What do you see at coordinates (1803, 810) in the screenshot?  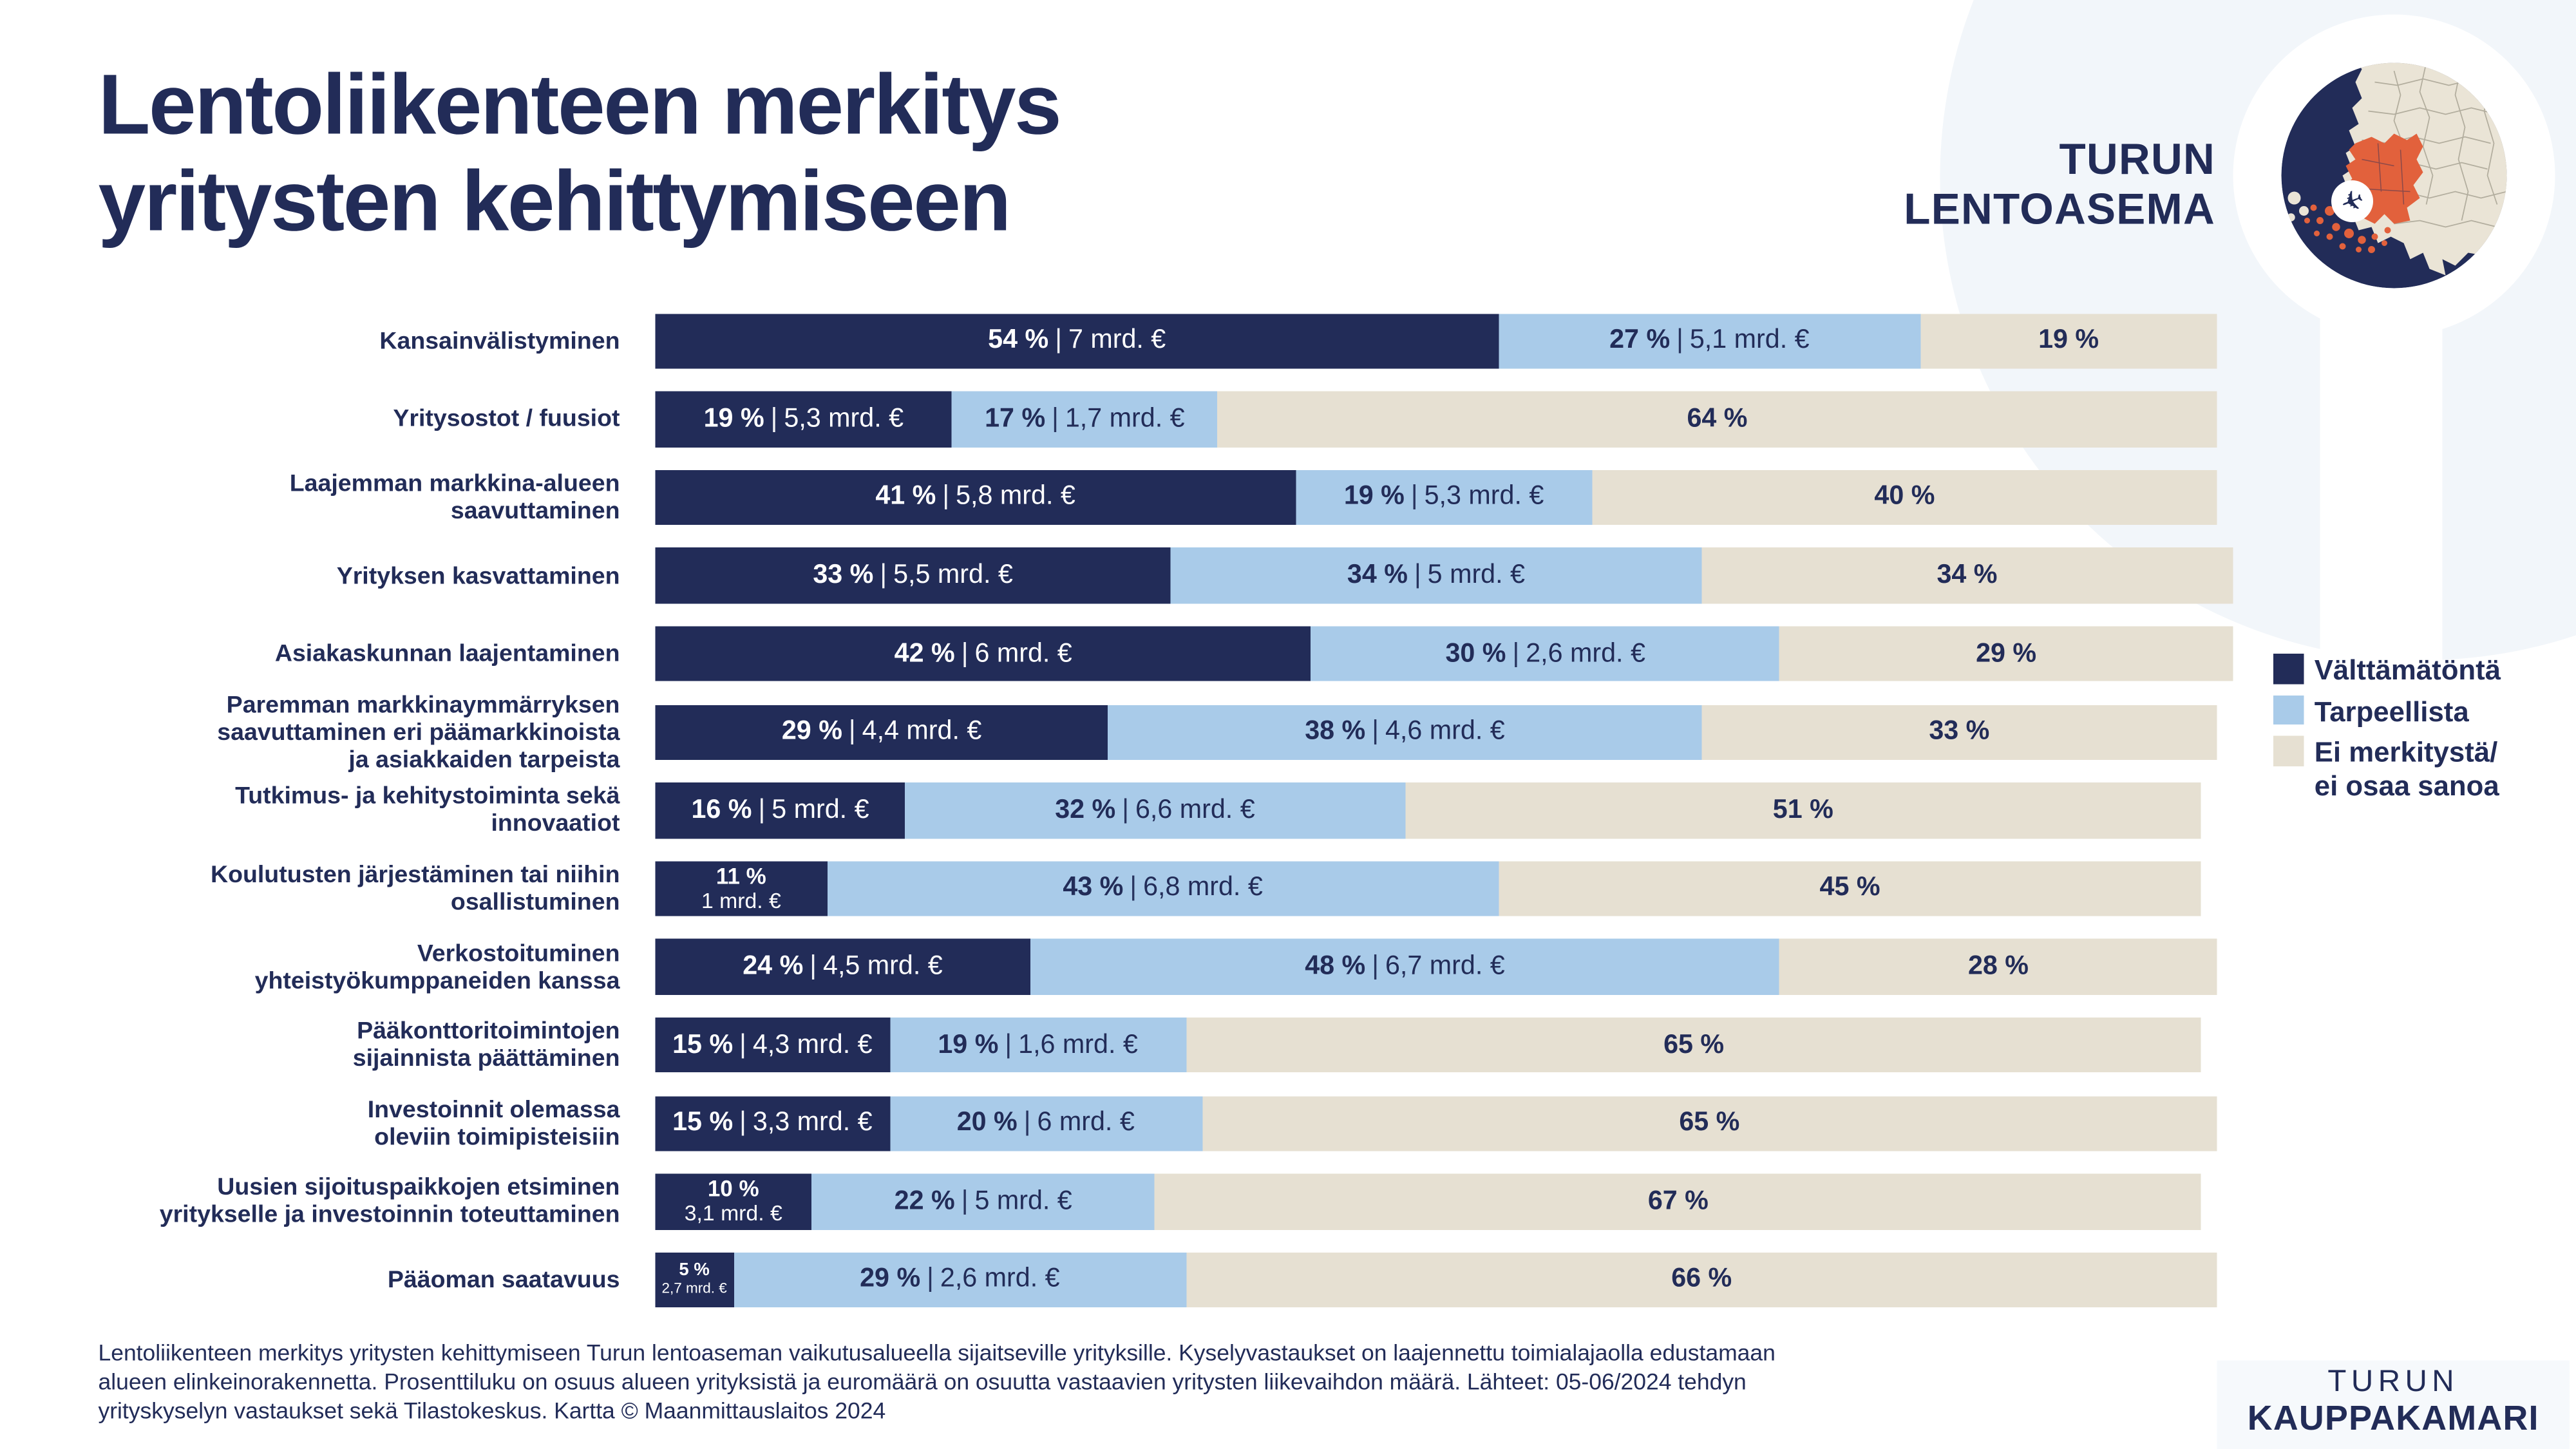 I see `segment-percent: 51 %` at bounding box center [1803, 810].